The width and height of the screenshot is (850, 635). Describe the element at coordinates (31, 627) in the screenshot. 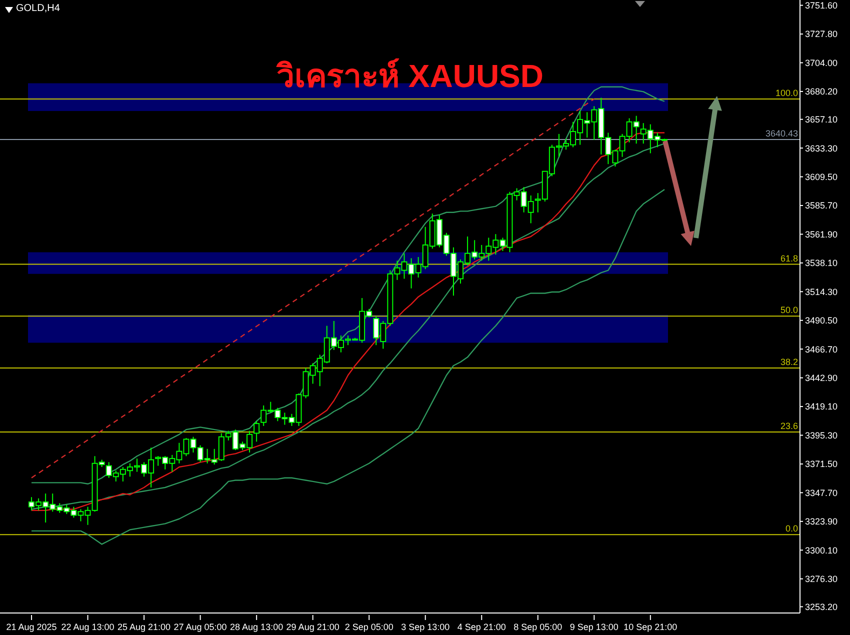

I see `x-tick-label: 21 Aug 2025` at that location.